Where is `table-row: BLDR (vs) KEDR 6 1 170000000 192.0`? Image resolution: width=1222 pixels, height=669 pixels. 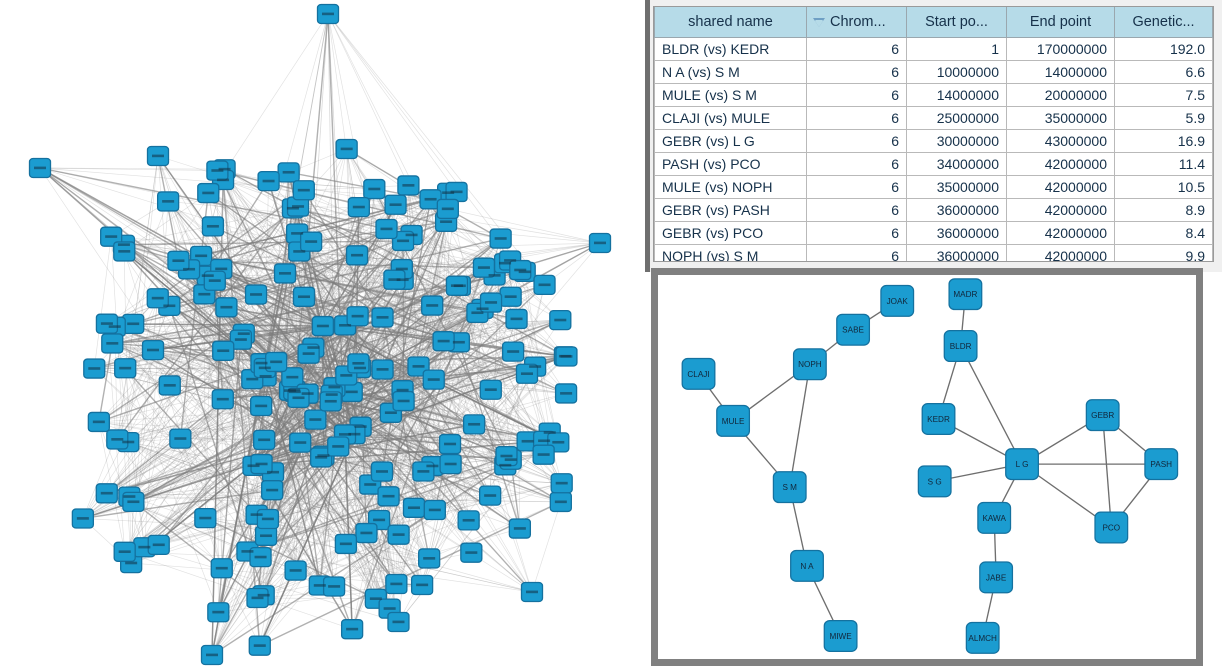 table-row: BLDR (vs) KEDR 6 1 170000000 192.0 is located at coordinates (933, 49).